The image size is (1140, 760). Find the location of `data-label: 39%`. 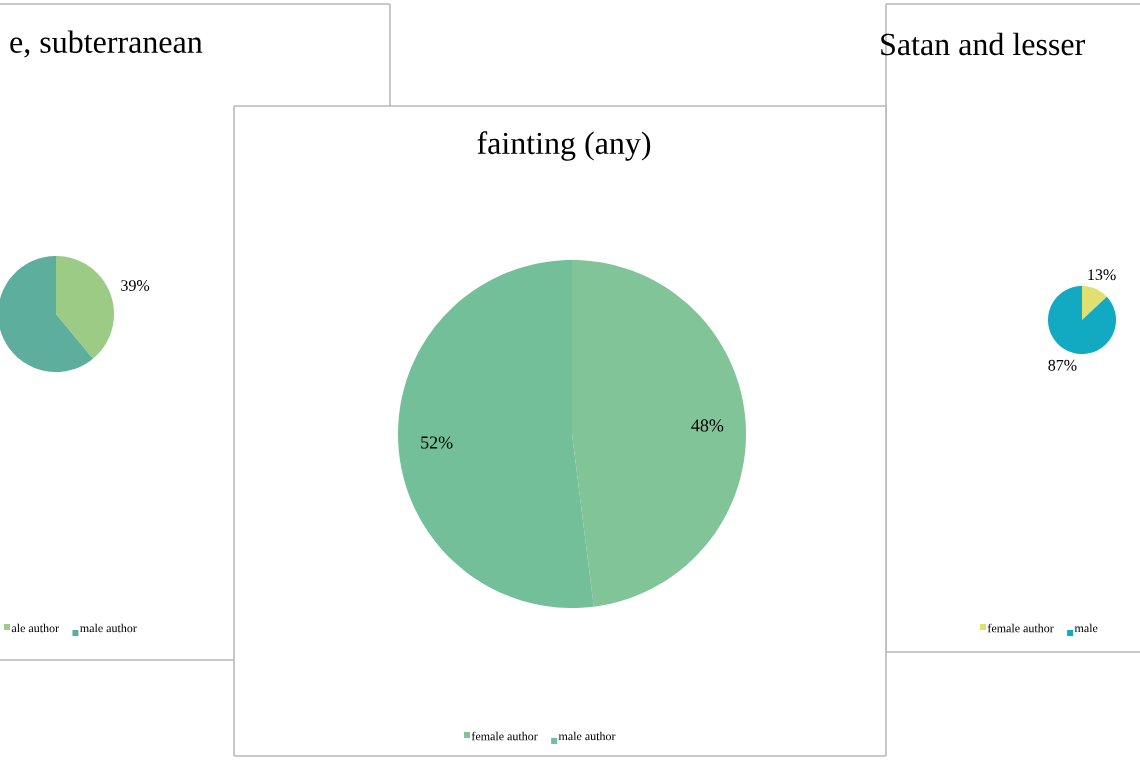

data-label: 39% is located at coordinates (135, 285).